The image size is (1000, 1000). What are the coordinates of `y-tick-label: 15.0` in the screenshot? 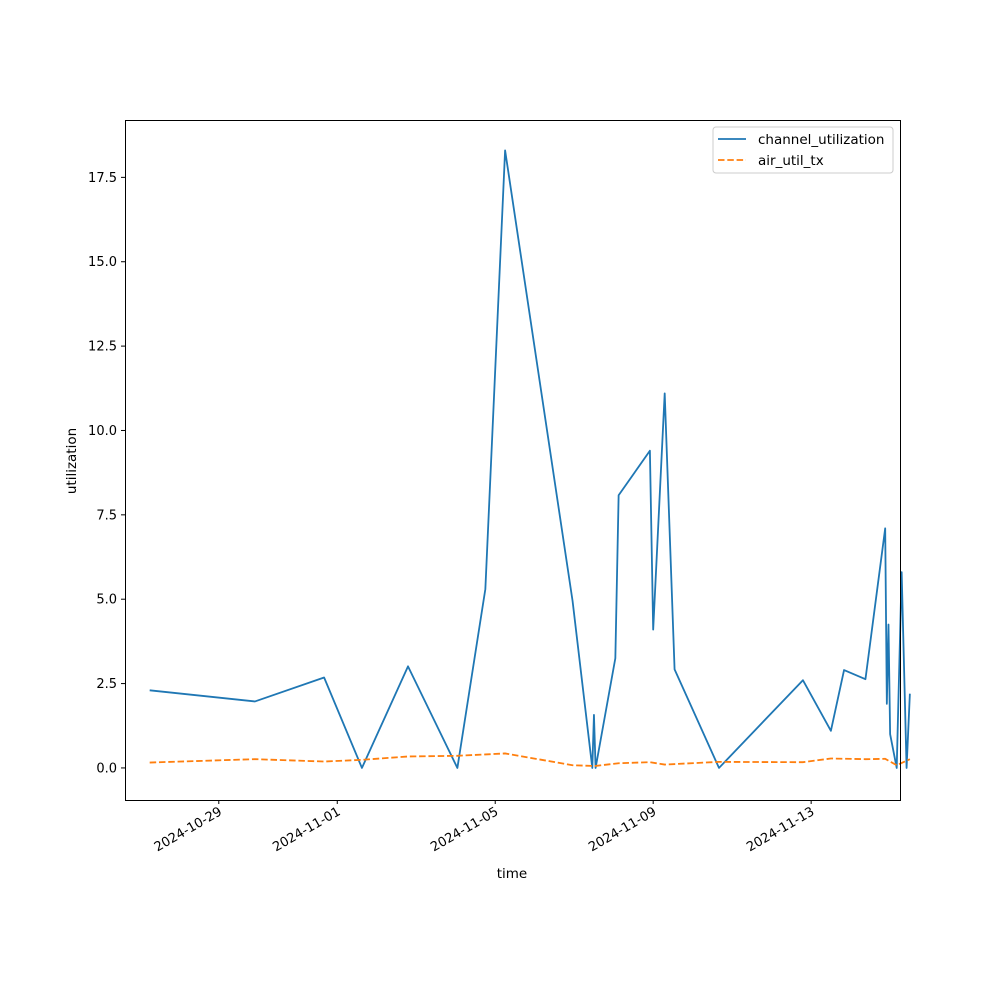 It's located at (102, 262).